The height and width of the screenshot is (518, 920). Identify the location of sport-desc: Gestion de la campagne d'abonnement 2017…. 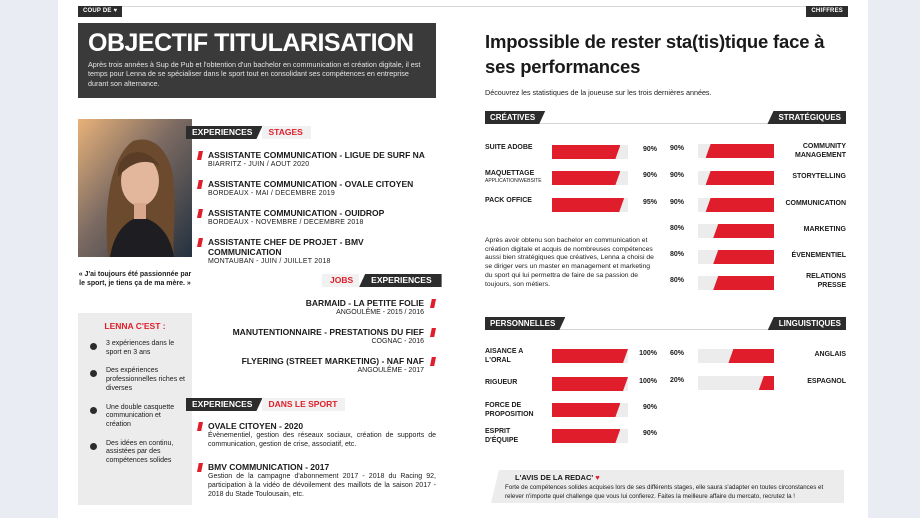
(322, 485).